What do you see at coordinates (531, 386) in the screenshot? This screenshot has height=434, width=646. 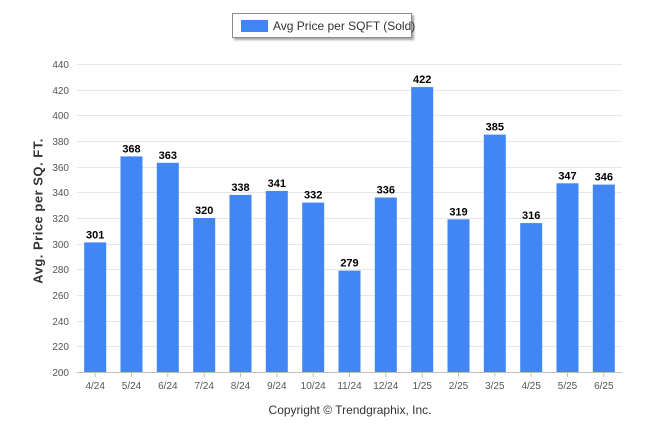 I see `x-tick-label: 4/25` at bounding box center [531, 386].